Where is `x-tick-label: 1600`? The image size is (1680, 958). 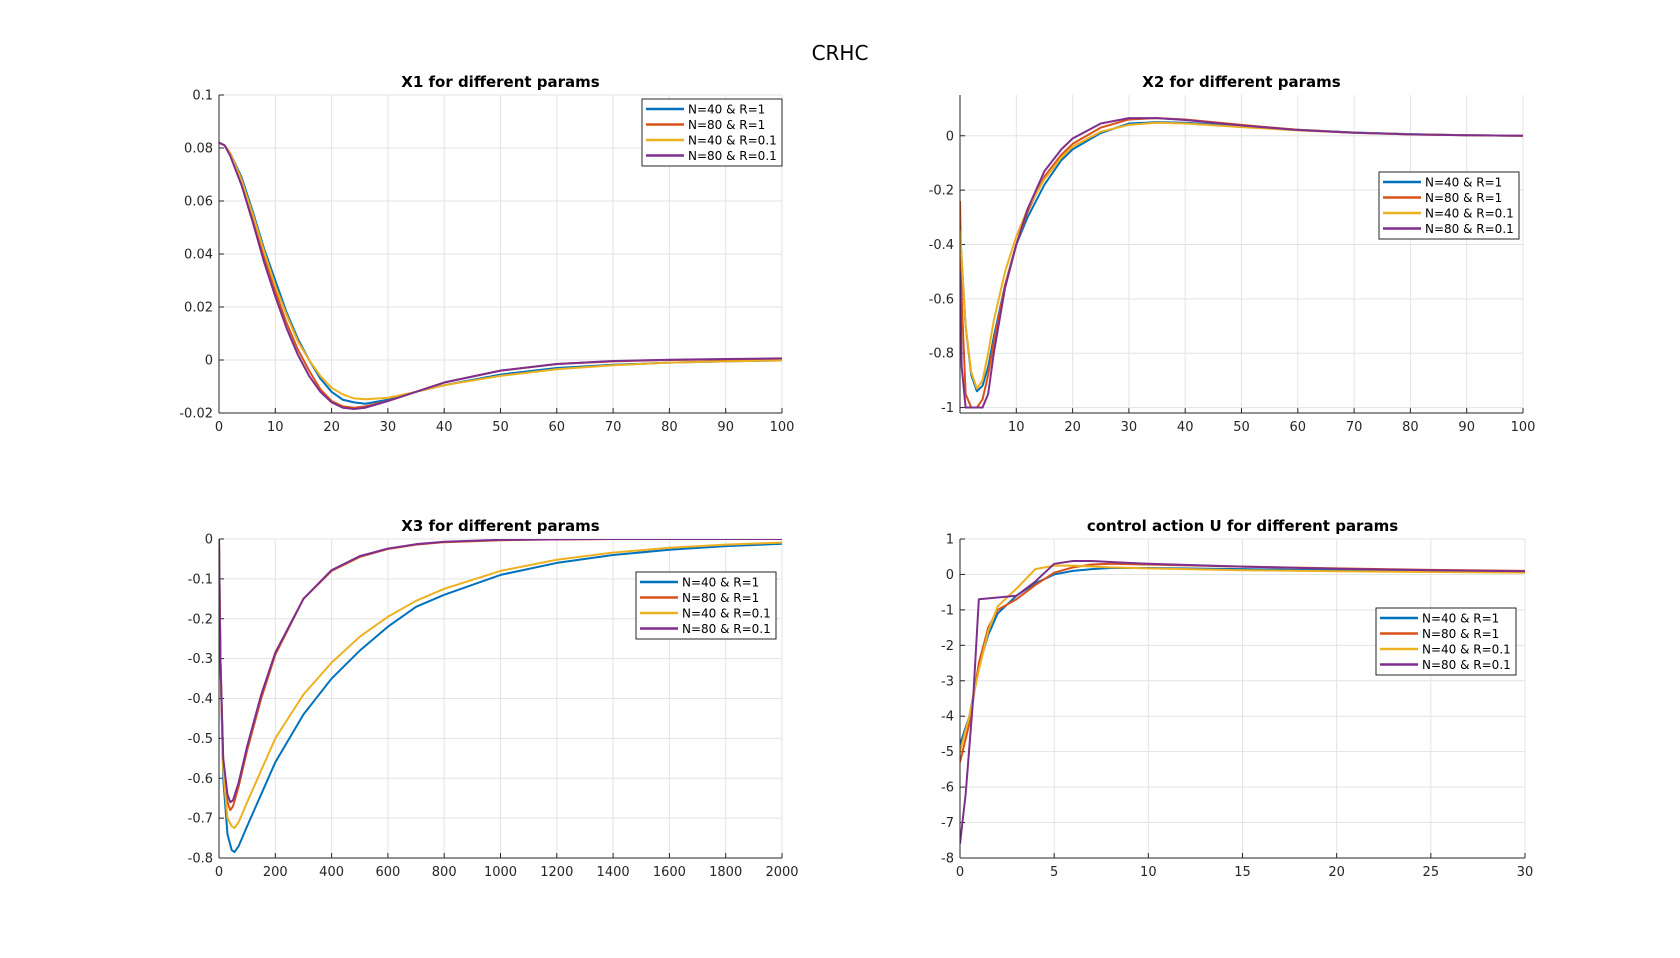
x-tick-label: 1600 is located at coordinates (669, 872).